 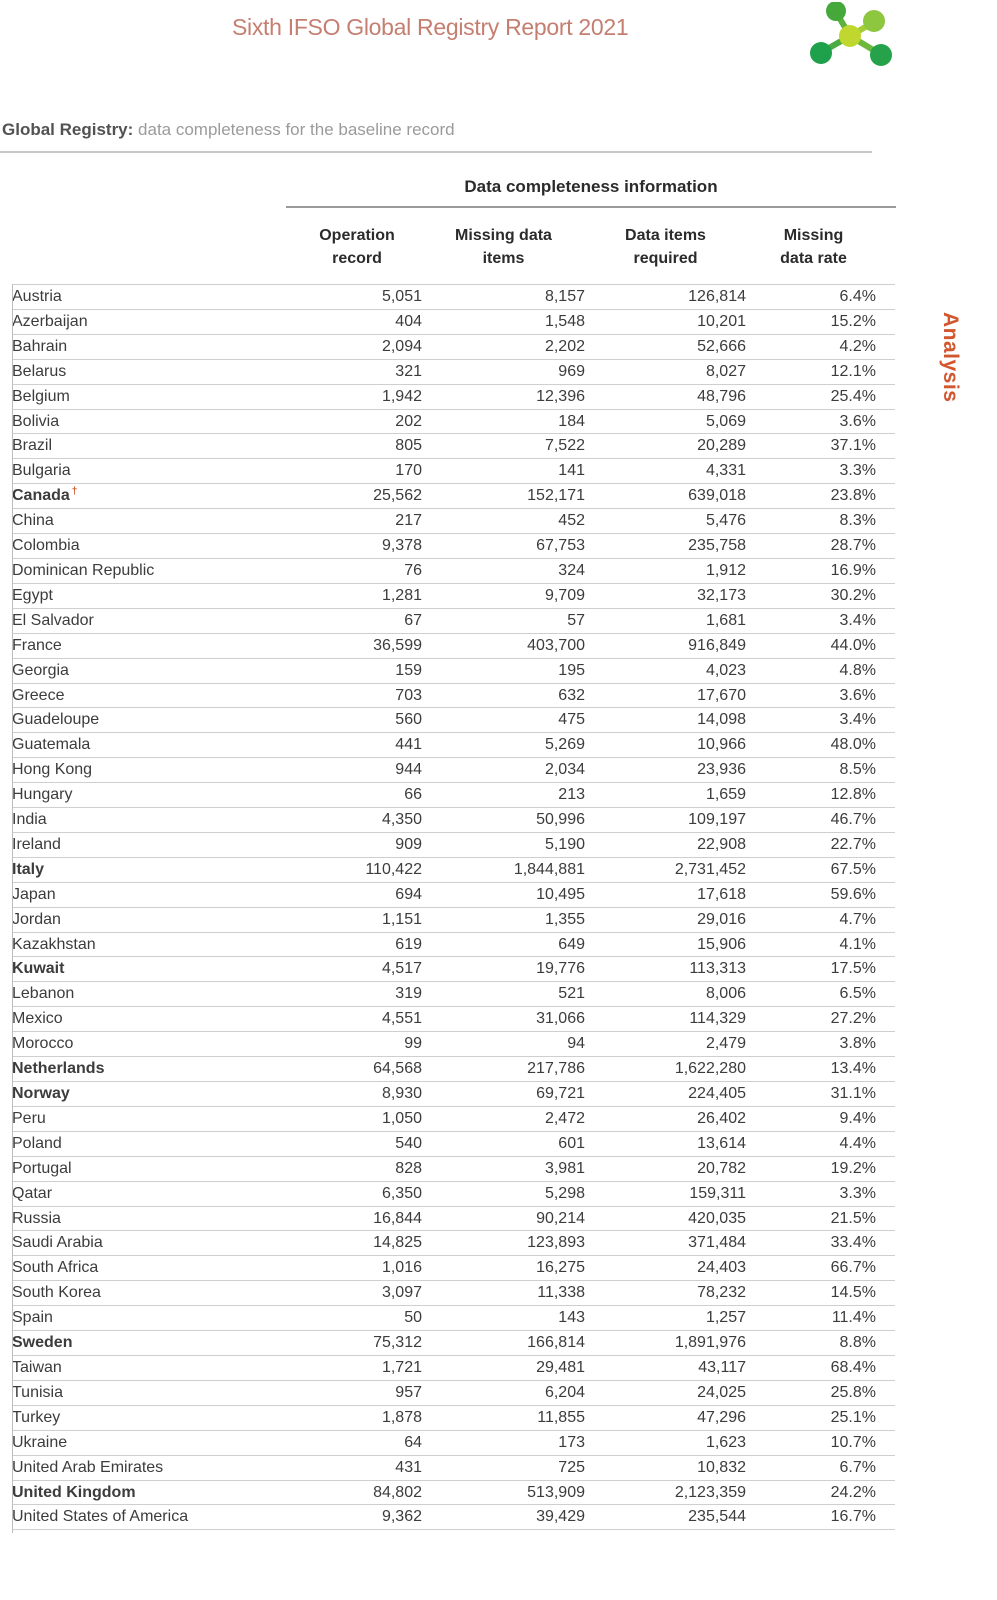 What do you see at coordinates (453, 1293) in the screenshot?
I see `table-row: South Korea 3,097 11,338 78,232 14.5%` at bounding box center [453, 1293].